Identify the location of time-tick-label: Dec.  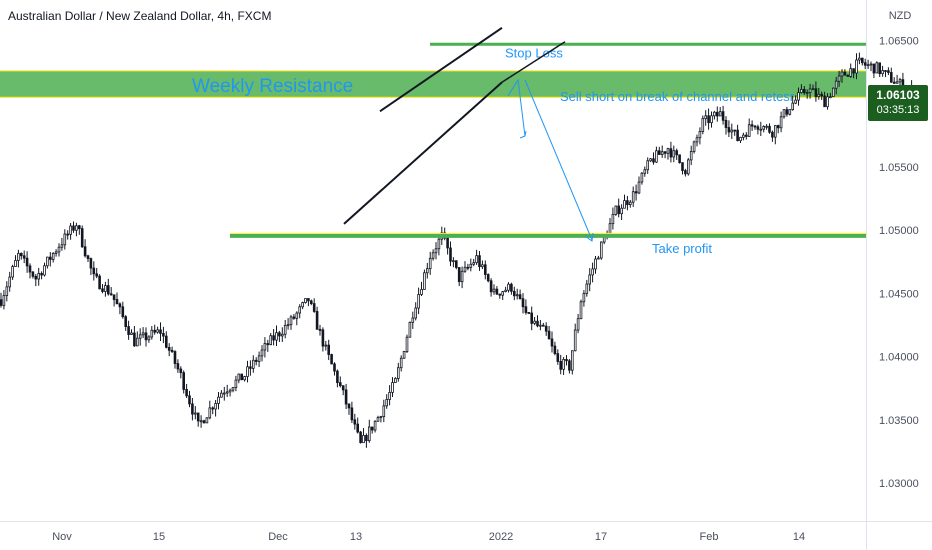
(278, 537).